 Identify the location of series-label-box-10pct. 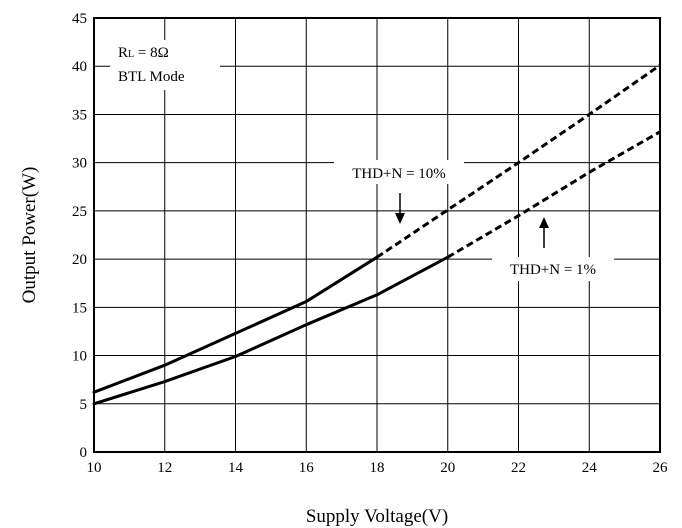
(399, 172).